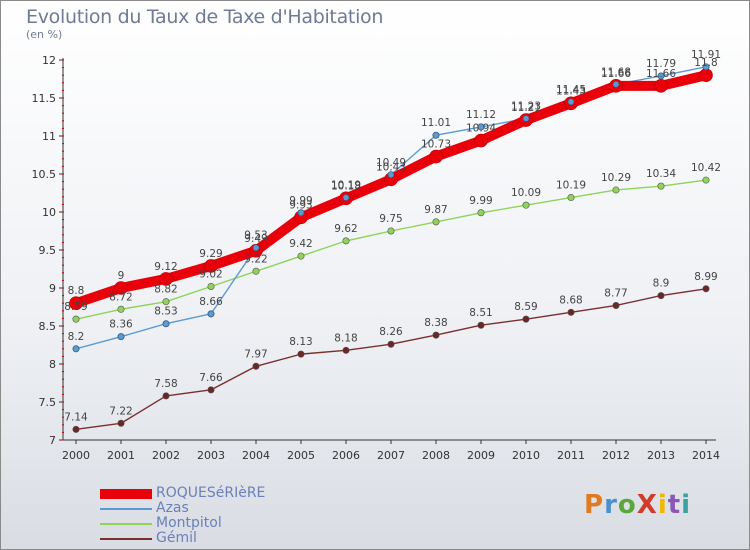 This screenshot has width=750, height=550. I want to click on y-tick-label: 10, so click(49, 212).